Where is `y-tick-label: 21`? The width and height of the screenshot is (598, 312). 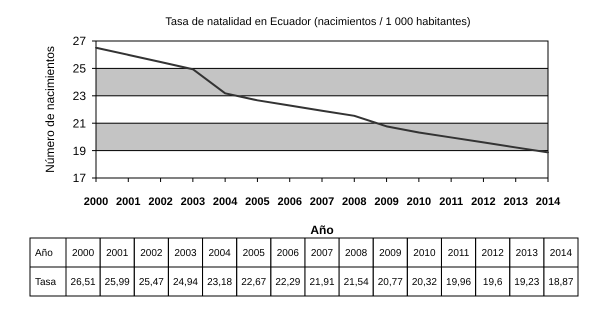 y-tick-label: 21 is located at coordinates (79, 123).